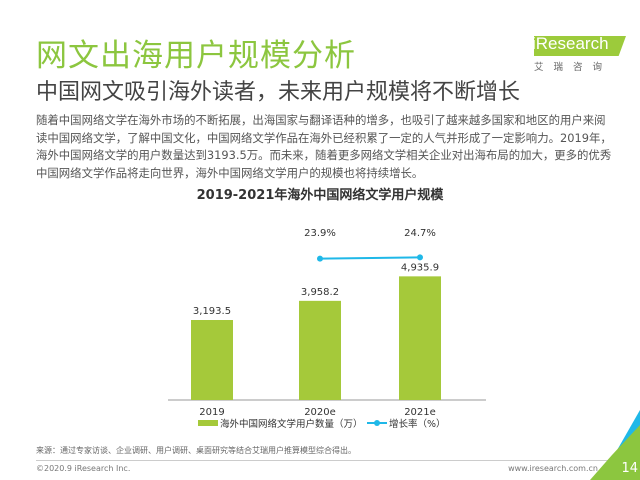 The image size is (640, 480). What do you see at coordinates (320, 292) in the screenshot?
I see `bar-label: 3,958.2` at bounding box center [320, 292].